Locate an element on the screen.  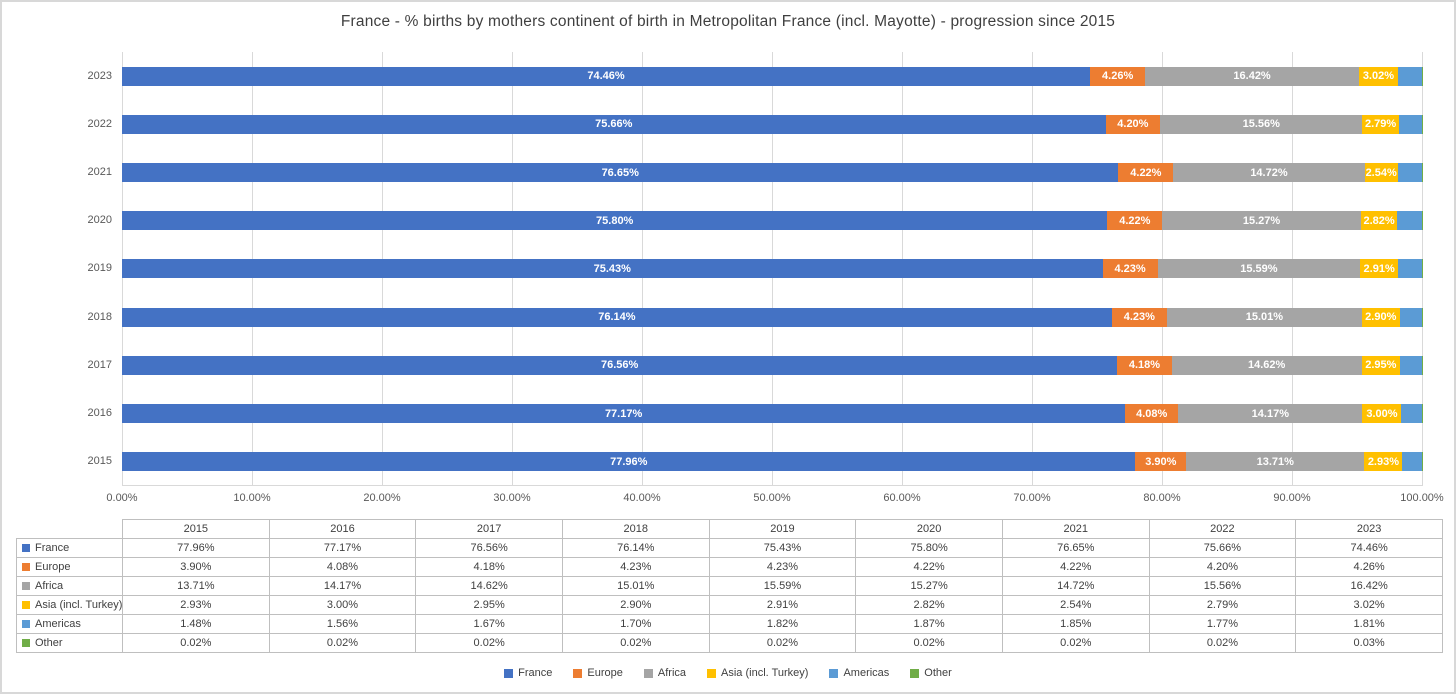
x-axis-tick-label: 40.00% is located at coordinates (642, 498).